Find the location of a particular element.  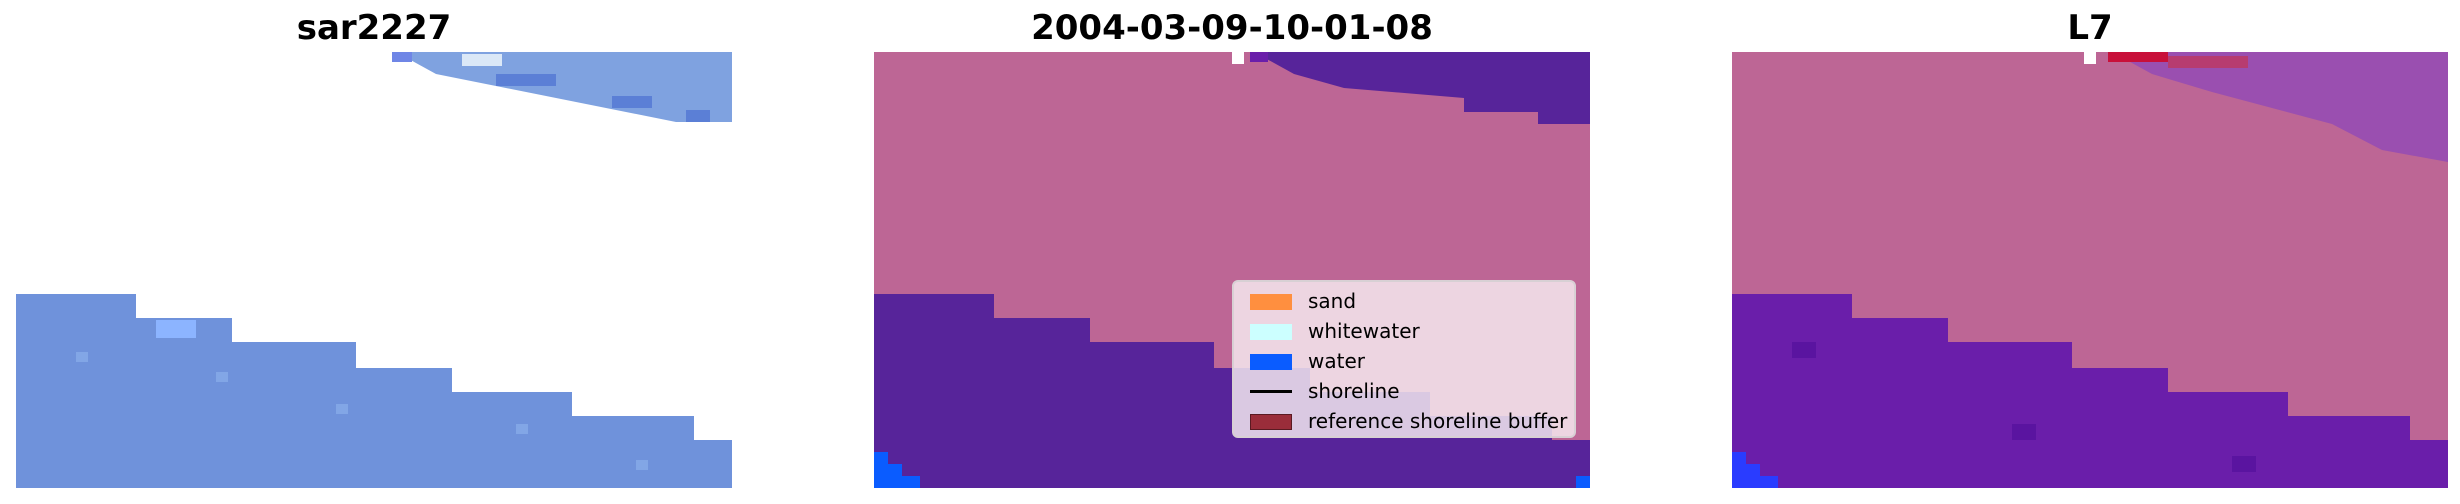

legend-item-whitewater: whitewater is located at coordinates (1404, 331).